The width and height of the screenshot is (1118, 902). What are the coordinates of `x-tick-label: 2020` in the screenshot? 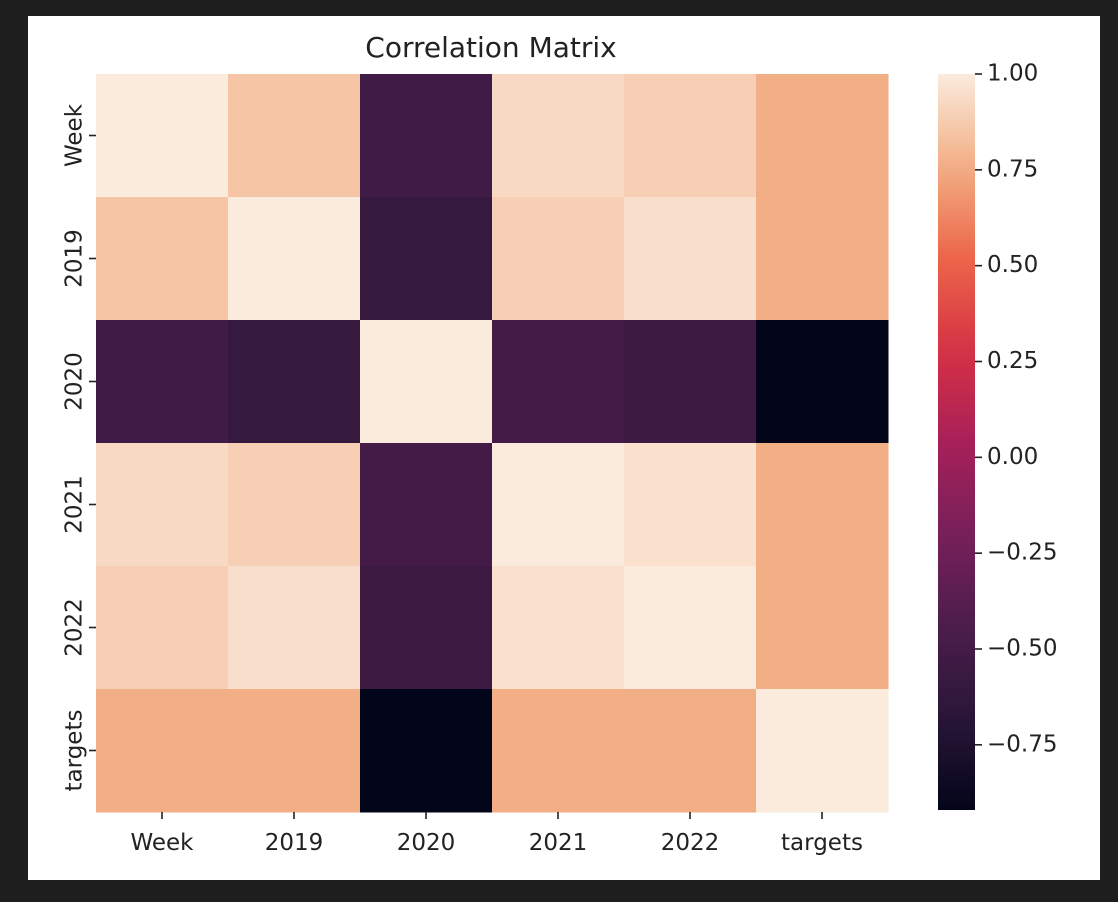 It's located at (426, 843).